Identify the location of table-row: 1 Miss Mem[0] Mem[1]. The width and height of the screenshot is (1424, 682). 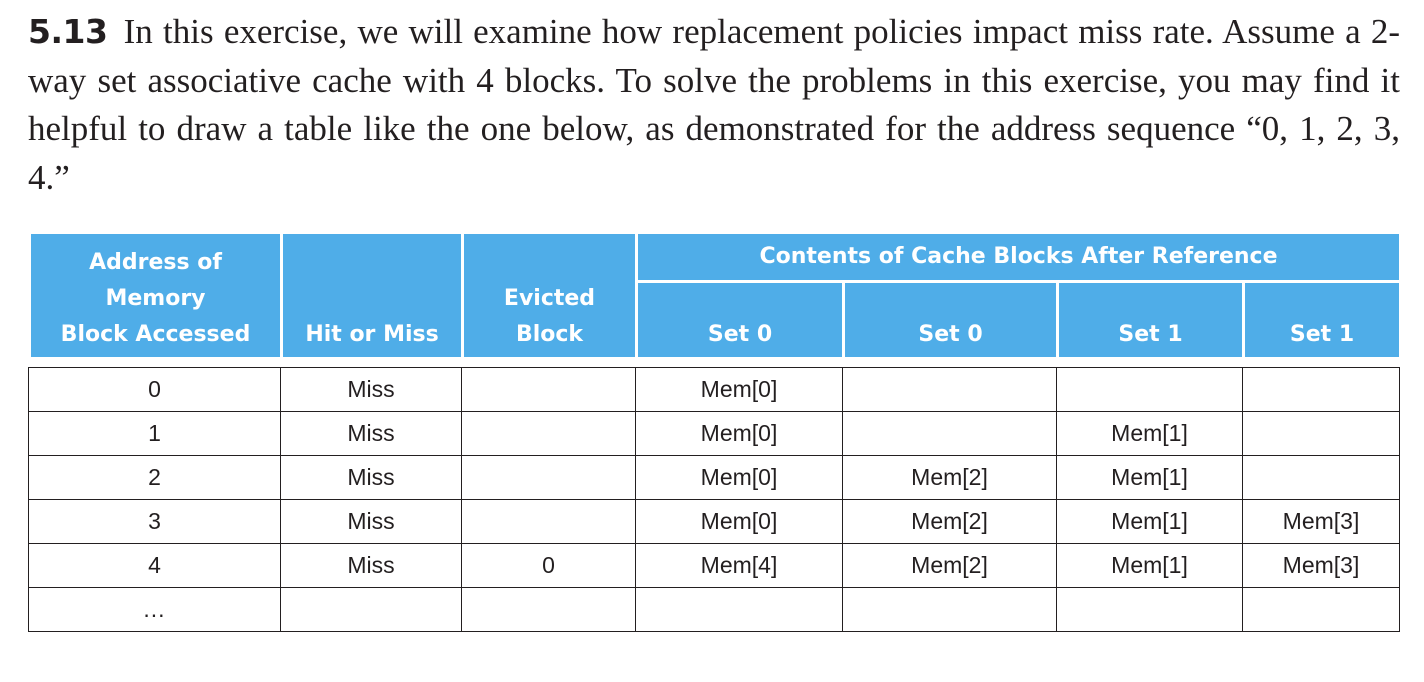
(714, 433).